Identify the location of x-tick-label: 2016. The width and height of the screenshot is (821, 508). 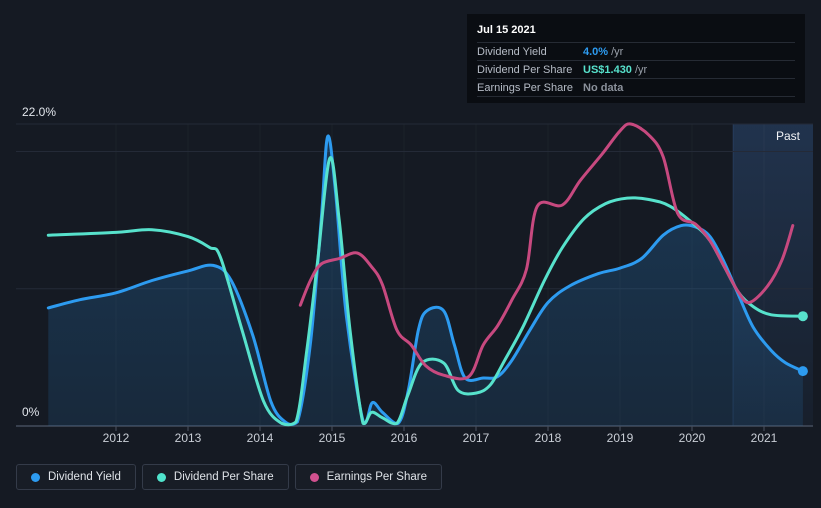
(404, 438).